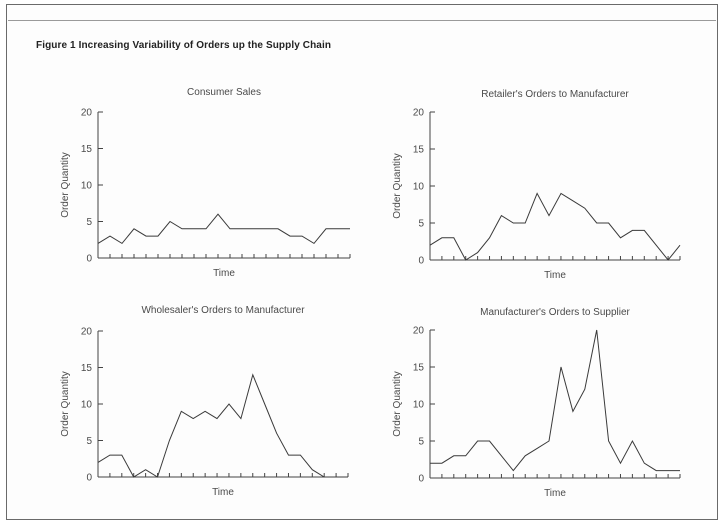  What do you see at coordinates (87, 149) in the screenshot?
I see `chart-1-y-tick-label: 15` at bounding box center [87, 149].